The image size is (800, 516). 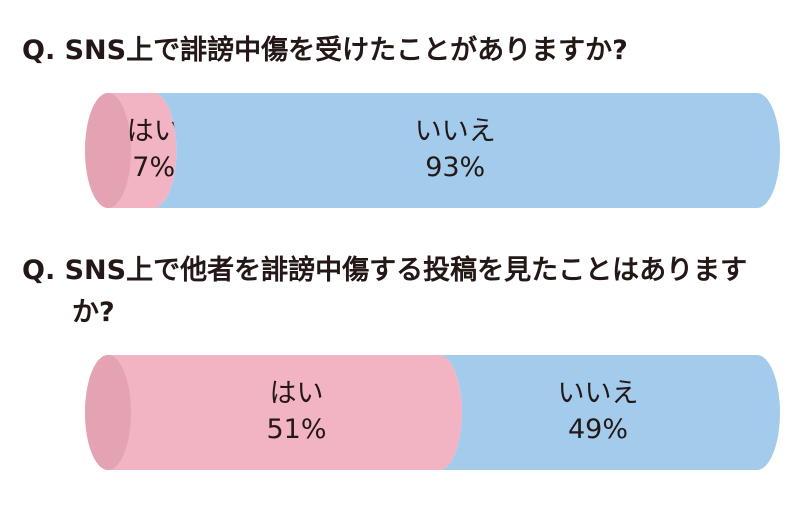 I want to click on chart-title: Q. SNS上で誹謗中傷を受けたことがありますか?, so click(x=325, y=50).